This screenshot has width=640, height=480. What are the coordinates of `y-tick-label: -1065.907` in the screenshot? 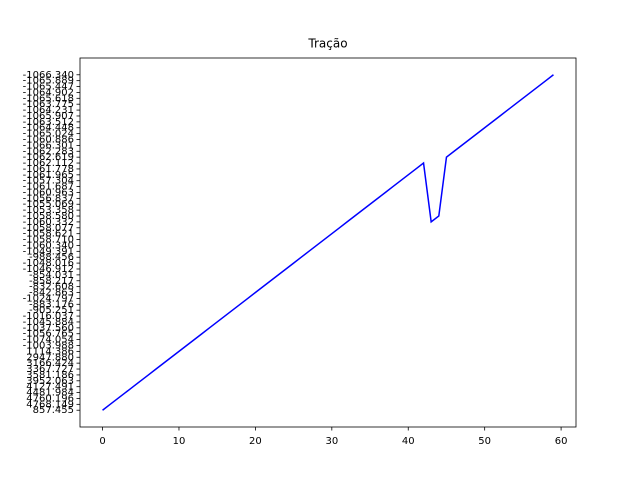 It's located at (48, 116).